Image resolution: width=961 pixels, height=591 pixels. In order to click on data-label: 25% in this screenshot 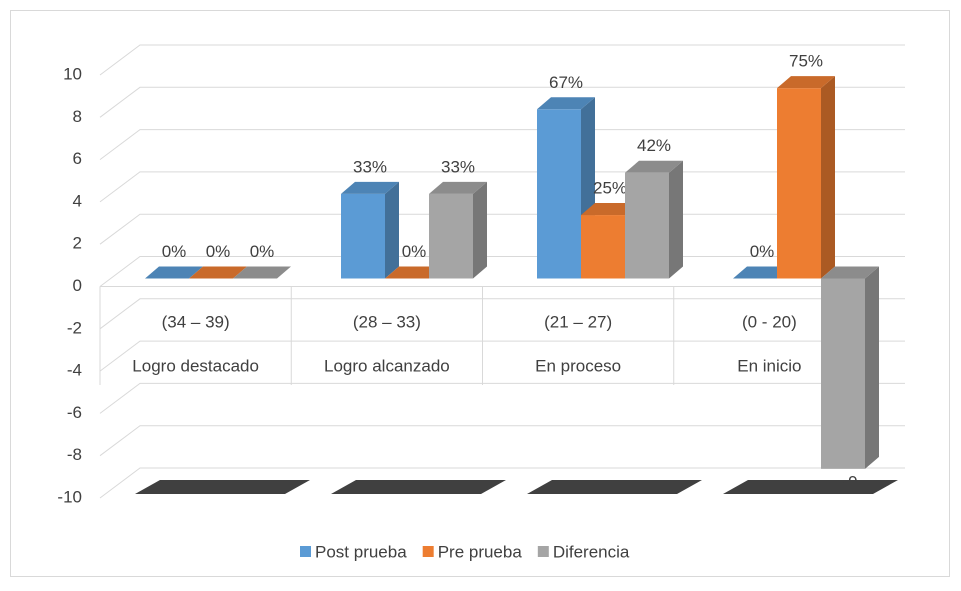, I will do `click(610, 188)`.